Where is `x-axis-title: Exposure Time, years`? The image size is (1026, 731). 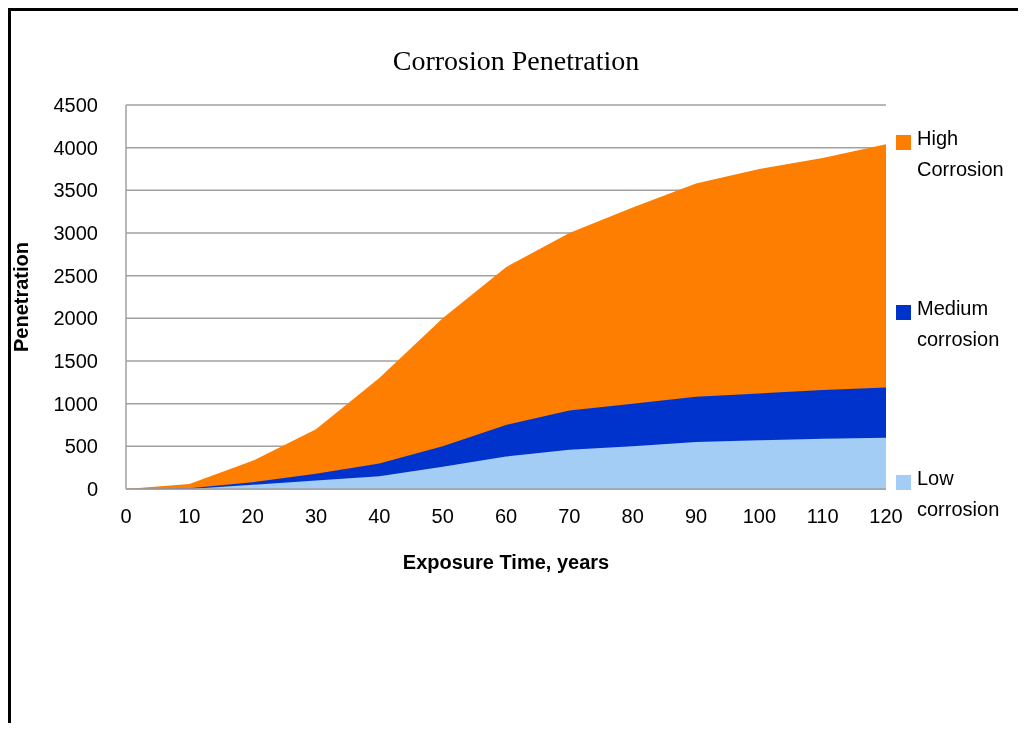 x-axis-title: Exposure Time, years is located at coordinates (506, 562).